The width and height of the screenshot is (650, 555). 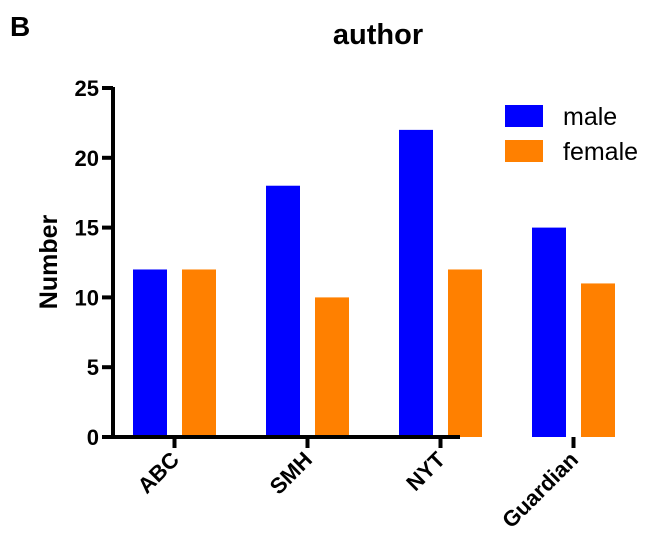 I want to click on y-tick-label: 15, so click(x=87, y=228).